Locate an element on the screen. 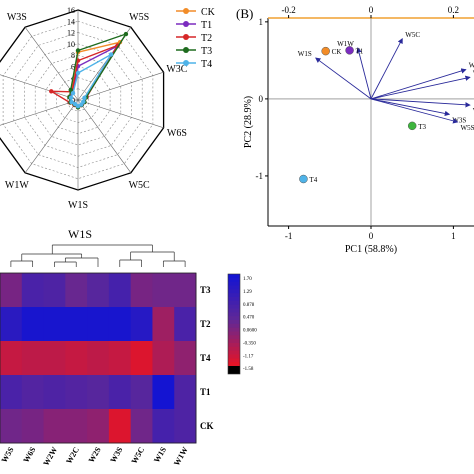 The image size is (474, 474). loading-label: W3S is located at coordinates (459, 120).